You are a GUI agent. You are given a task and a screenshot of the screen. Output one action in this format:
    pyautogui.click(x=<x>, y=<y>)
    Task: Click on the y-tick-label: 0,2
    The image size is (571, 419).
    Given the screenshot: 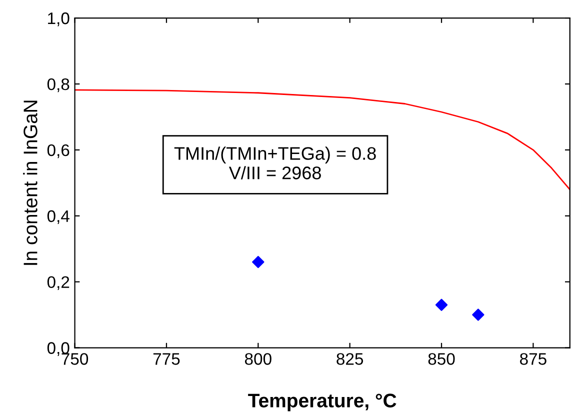 What is the action you would take?
    pyautogui.click(x=58, y=283)
    